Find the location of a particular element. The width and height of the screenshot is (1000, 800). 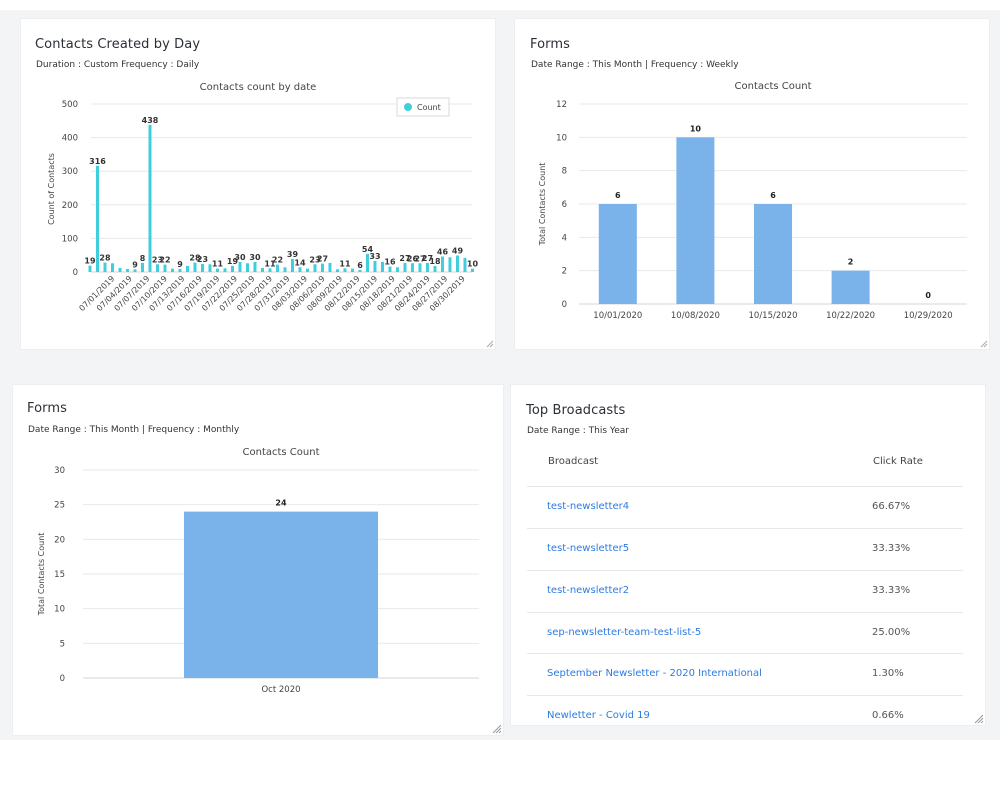

x-tick-label: 10/08/2020 is located at coordinates (695, 316).